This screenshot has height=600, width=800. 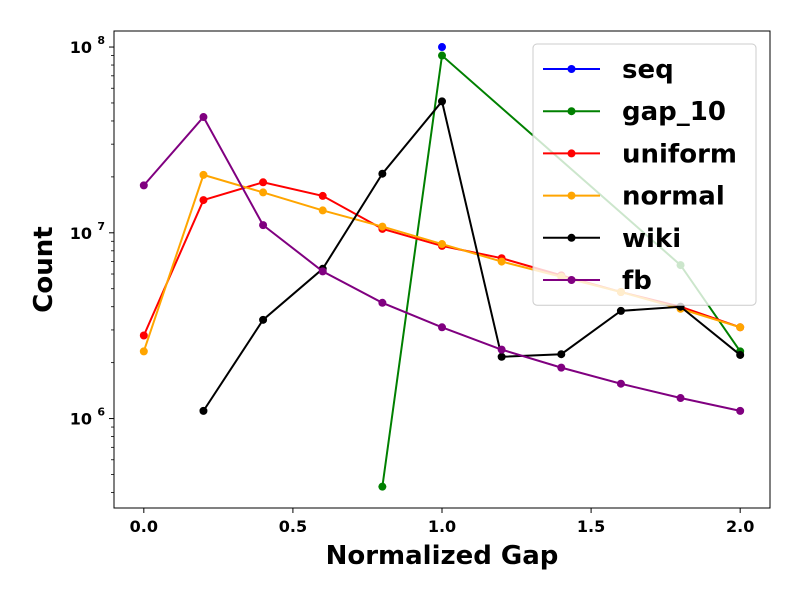 I want to click on legend-label: uniform, so click(x=679, y=154).